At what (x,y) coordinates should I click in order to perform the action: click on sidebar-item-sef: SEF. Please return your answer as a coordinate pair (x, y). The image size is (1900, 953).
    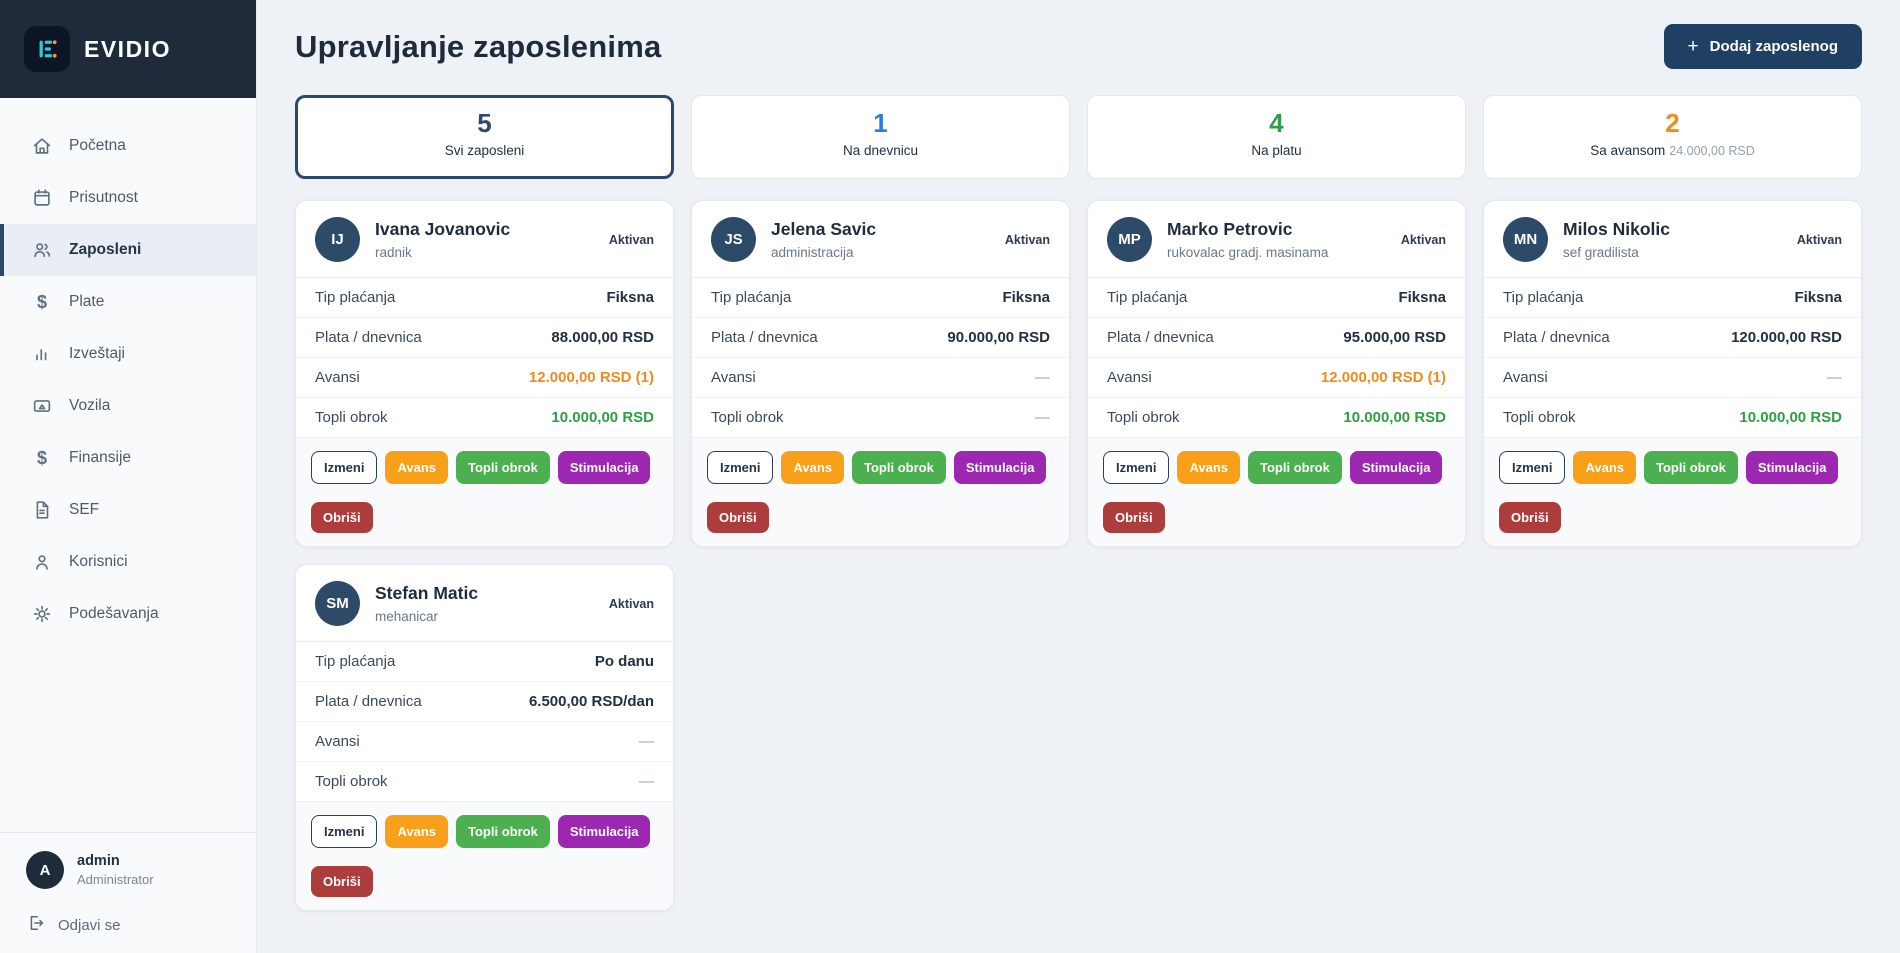
    Looking at the image, I should click on (128, 510).